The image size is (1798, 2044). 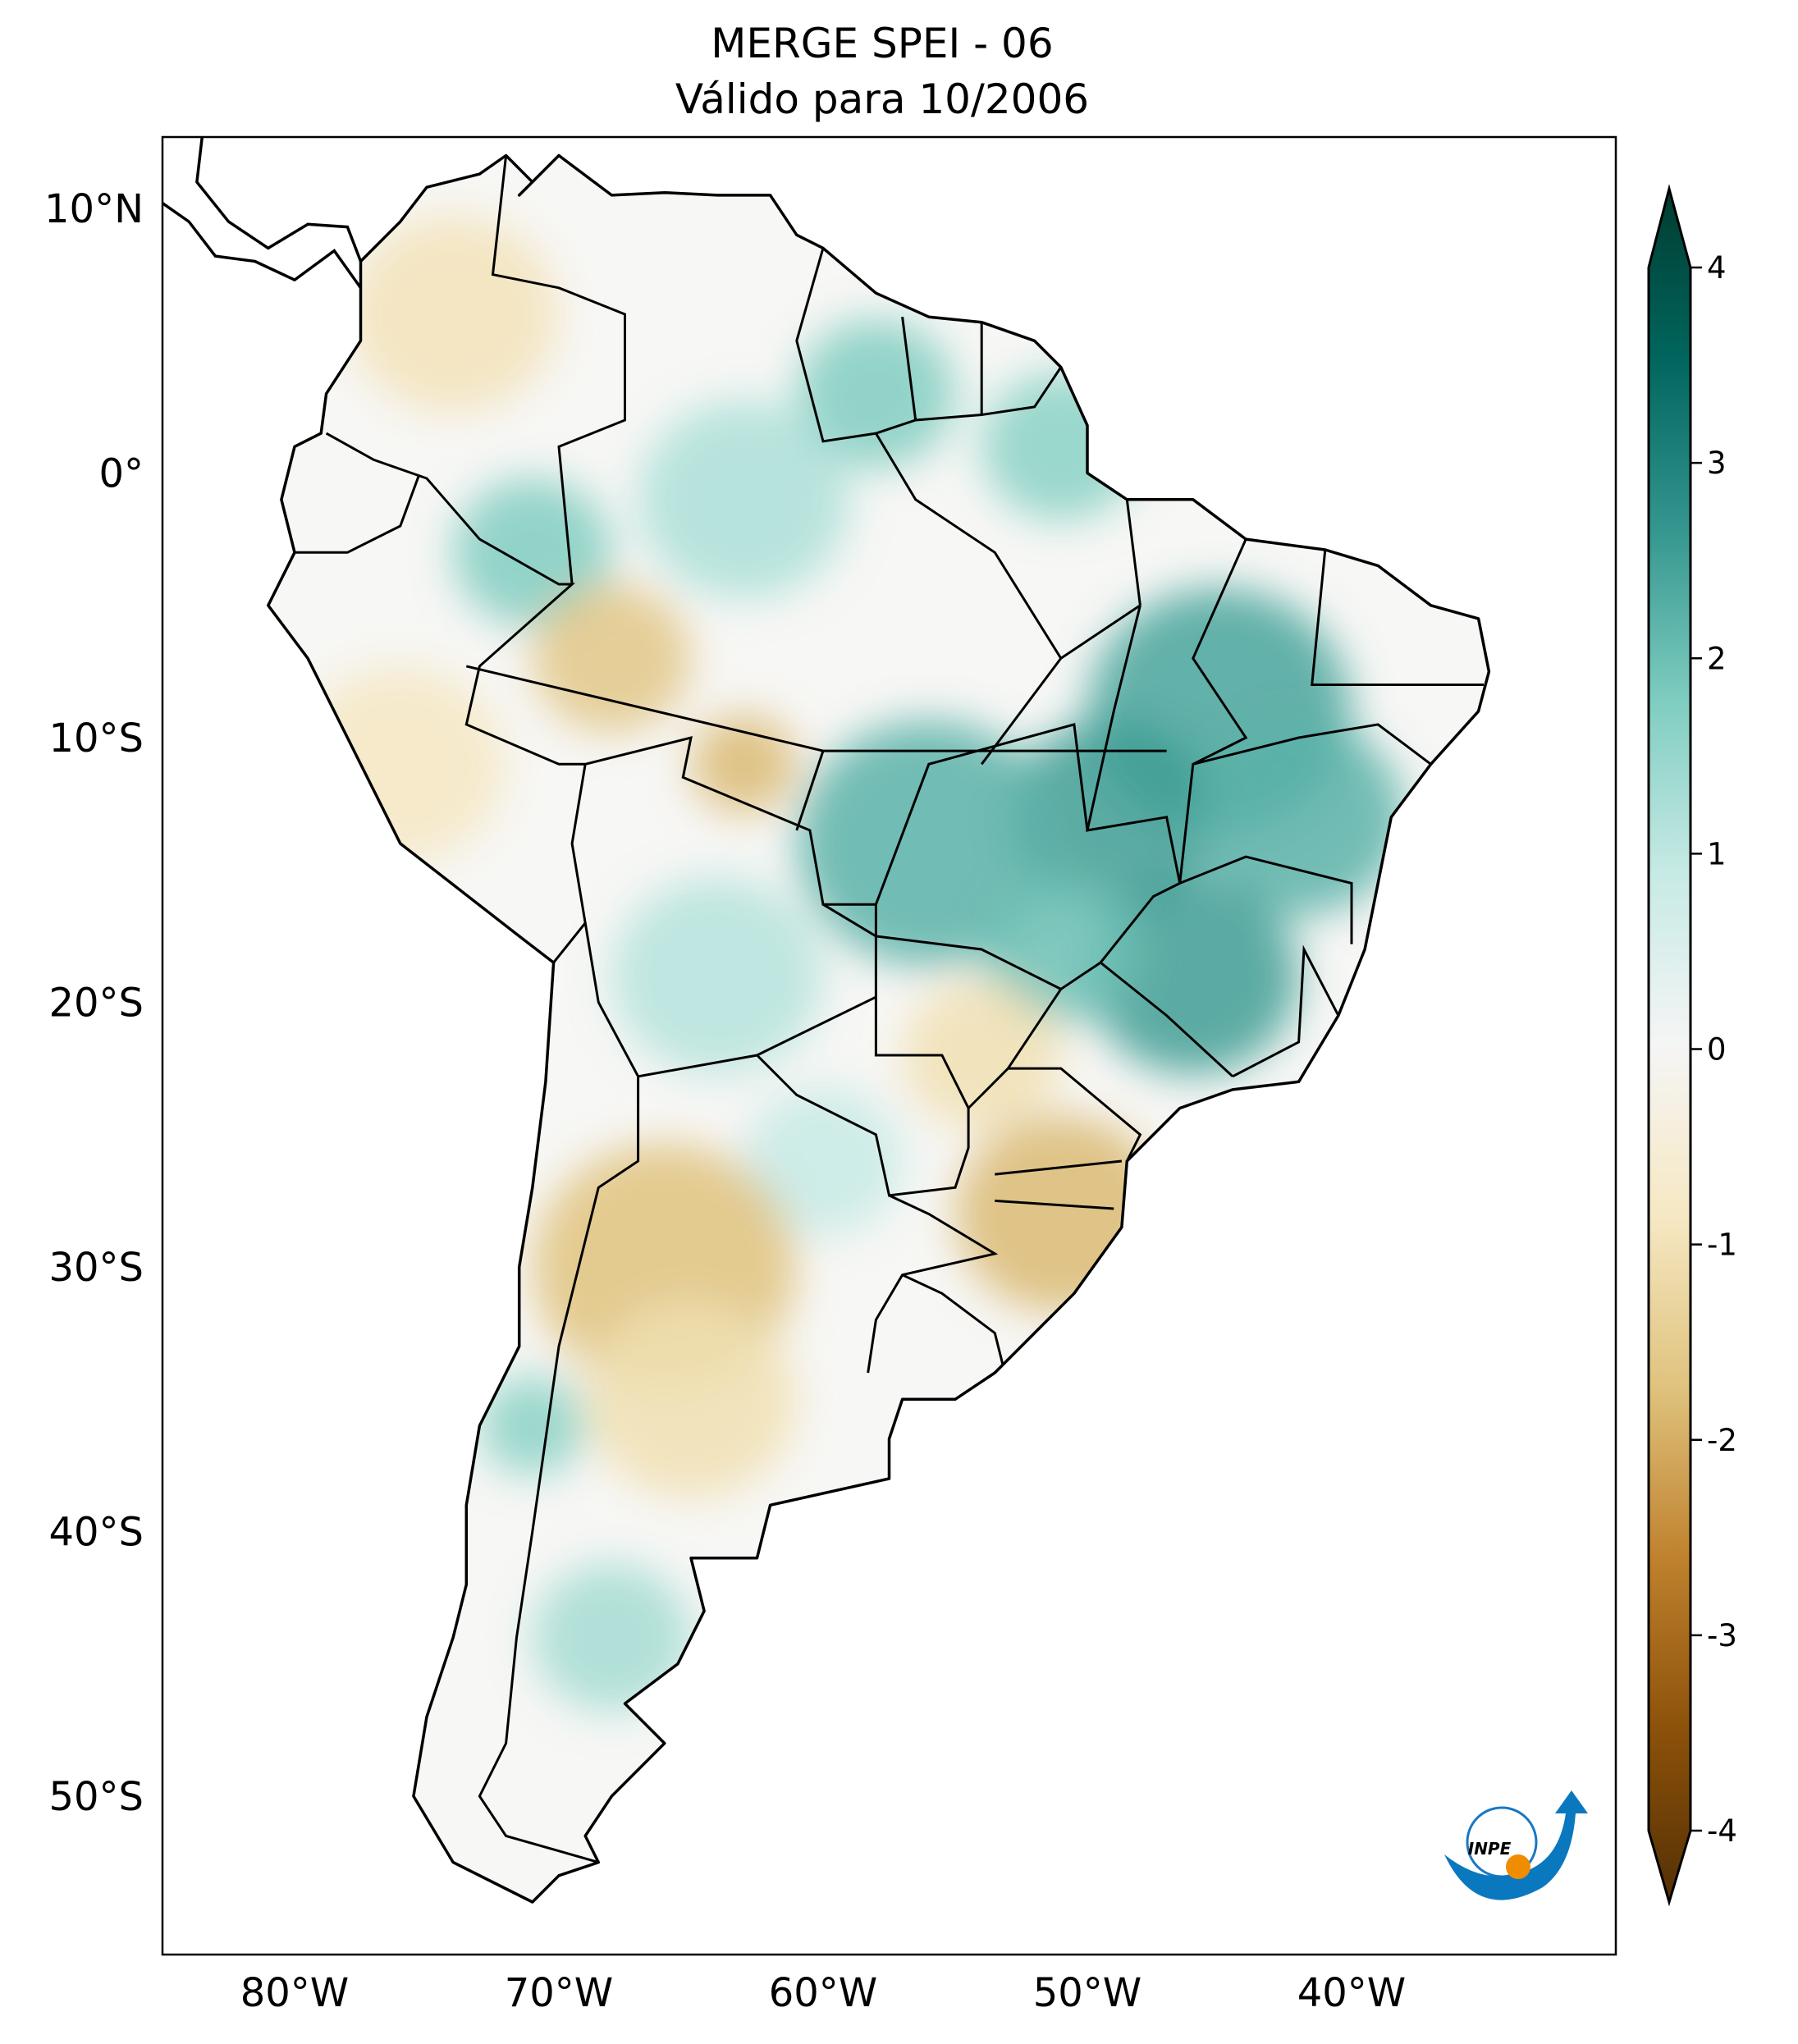 What do you see at coordinates (96, 1797) in the screenshot?
I see `y-tick-label: 50°S` at bounding box center [96, 1797].